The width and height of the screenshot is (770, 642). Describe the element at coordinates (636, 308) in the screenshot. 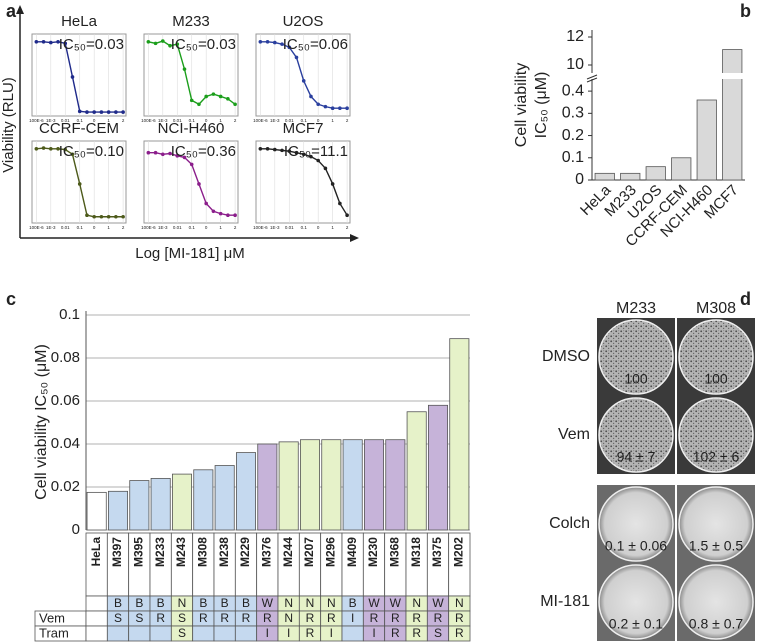

I see `column-header: M233` at that location.